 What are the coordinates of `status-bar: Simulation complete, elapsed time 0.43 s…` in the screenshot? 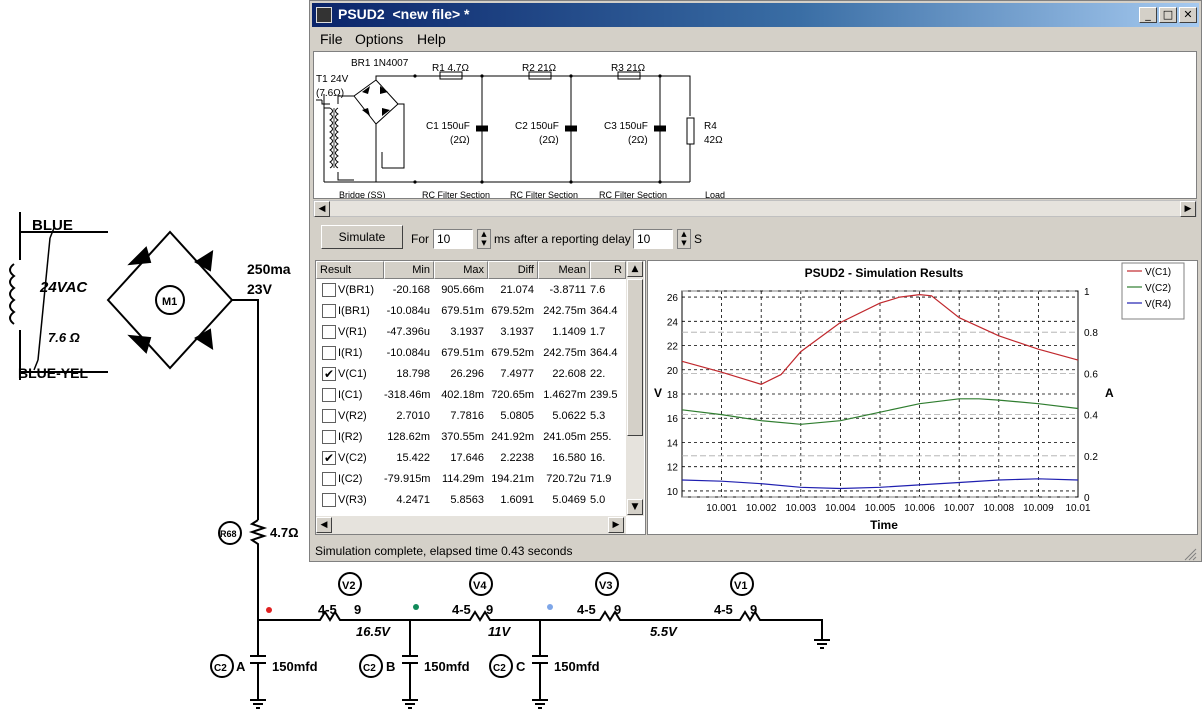 It's located at (755, 551).